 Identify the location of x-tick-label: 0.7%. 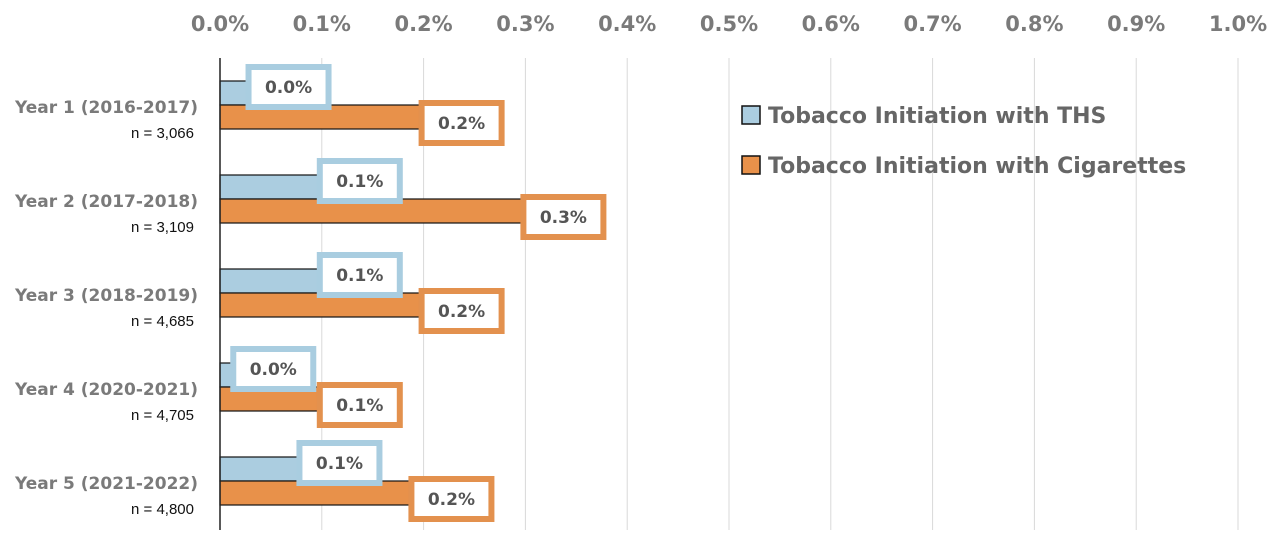
(932, 24).